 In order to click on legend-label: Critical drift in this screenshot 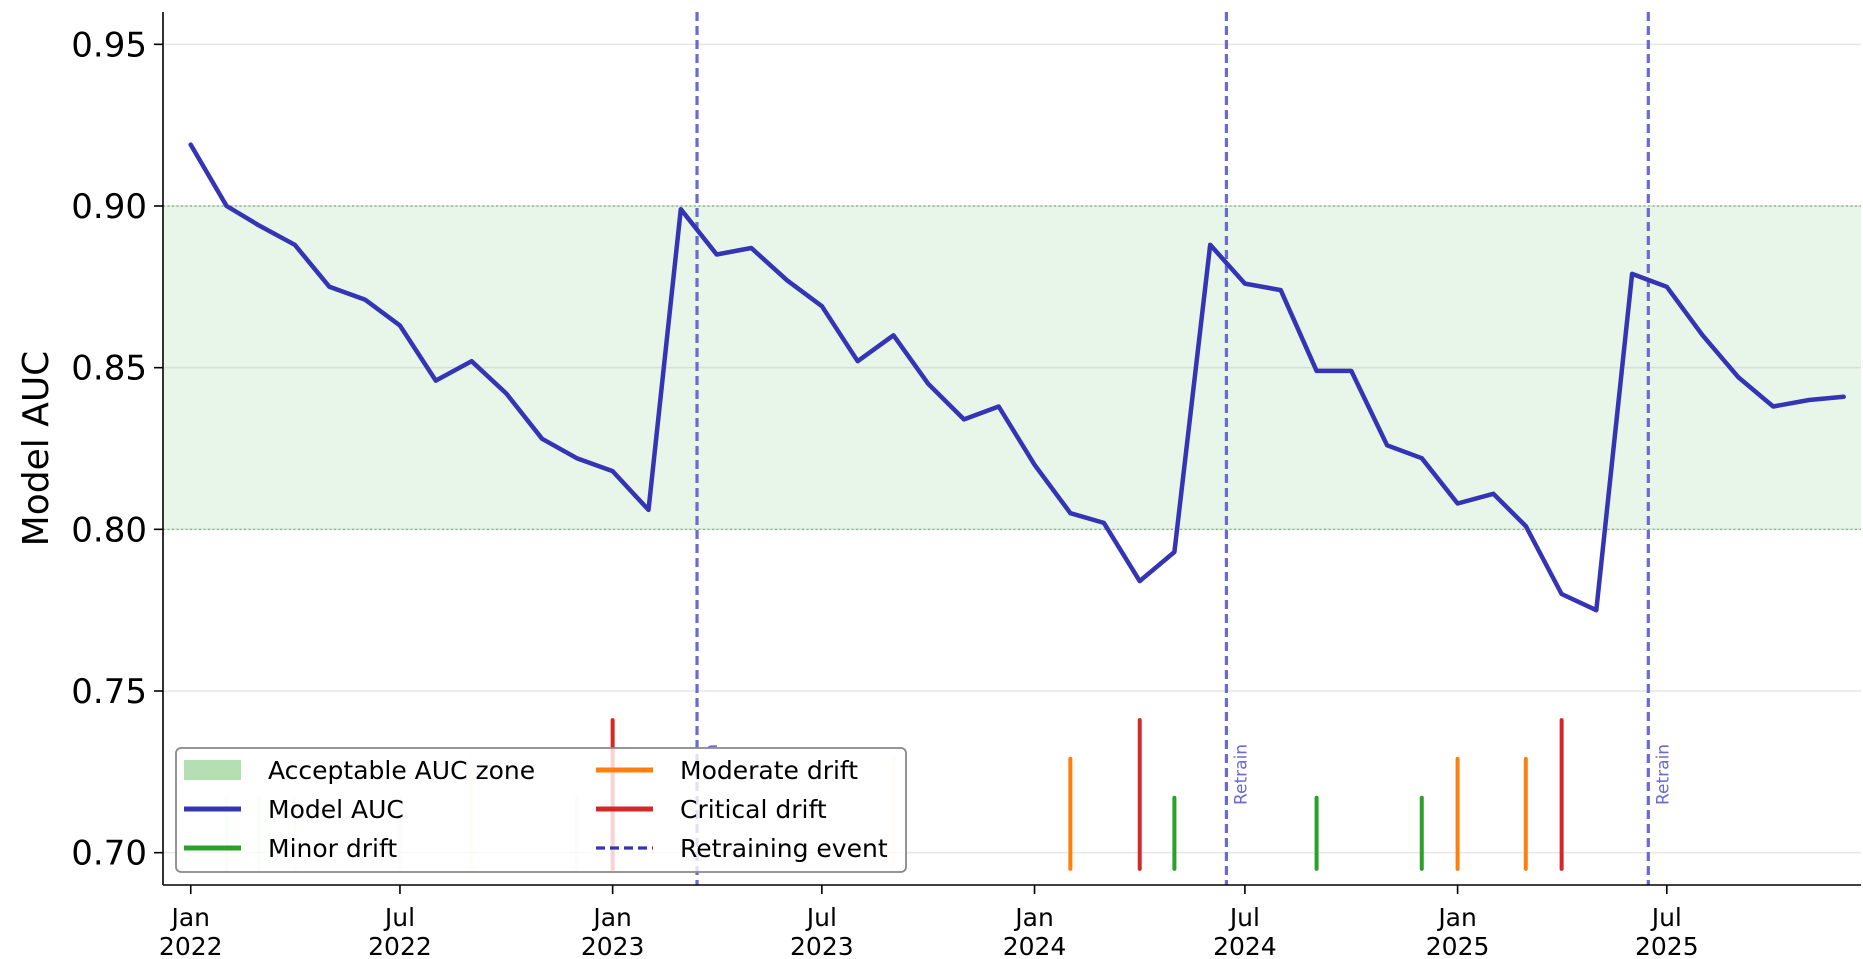, I will do `click(753, 809)`.